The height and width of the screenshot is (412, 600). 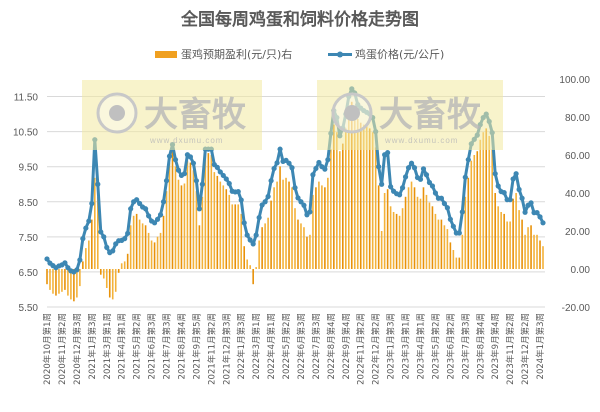 I want to click on x-tick-label: 2020年11月第2周, so click(x=62, y=349).